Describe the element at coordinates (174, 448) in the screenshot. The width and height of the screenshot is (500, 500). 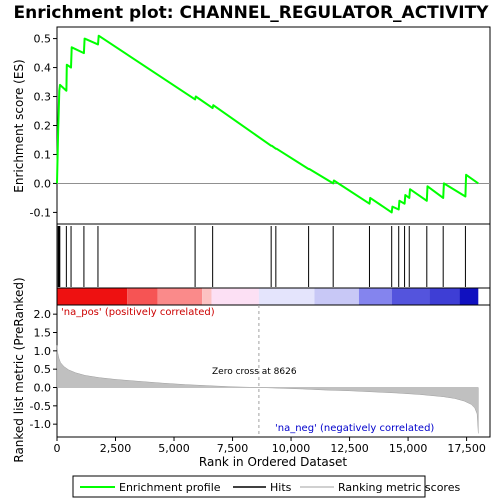
I see `x-tick-label: 5,000` at that location.